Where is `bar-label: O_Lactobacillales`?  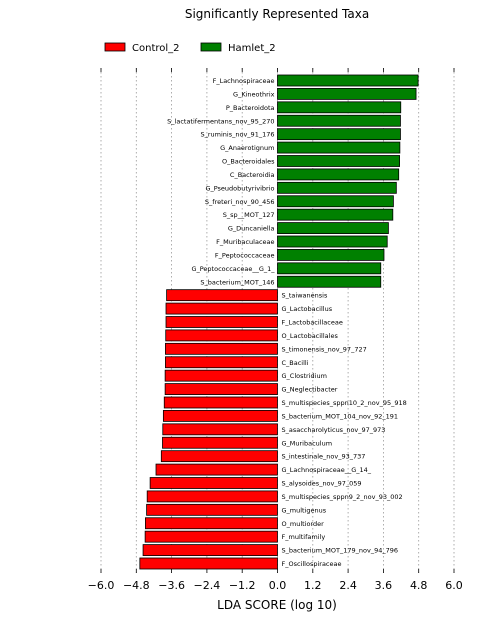
bar-label: O_Lactobacillales is located at coordinates (310, 336).